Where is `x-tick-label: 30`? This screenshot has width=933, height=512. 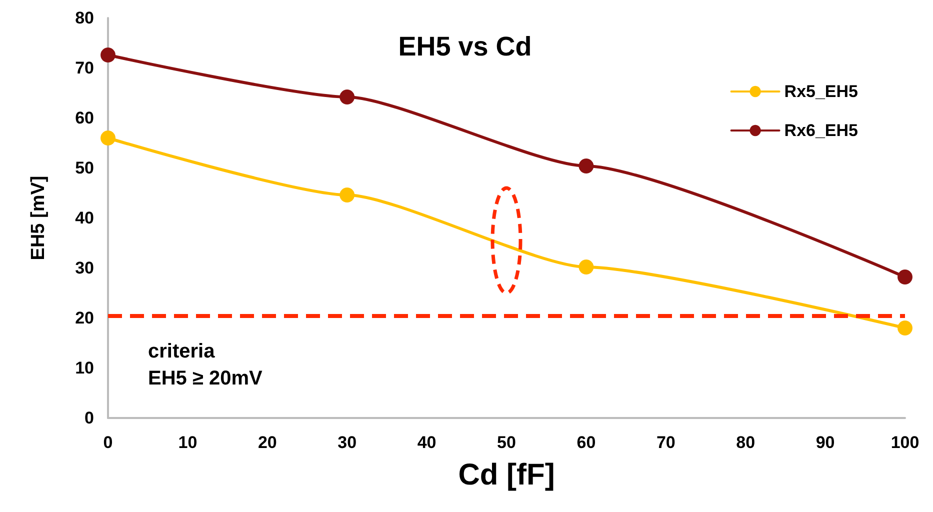
x-tick-label: 30 is located at coordinates (347, 442).